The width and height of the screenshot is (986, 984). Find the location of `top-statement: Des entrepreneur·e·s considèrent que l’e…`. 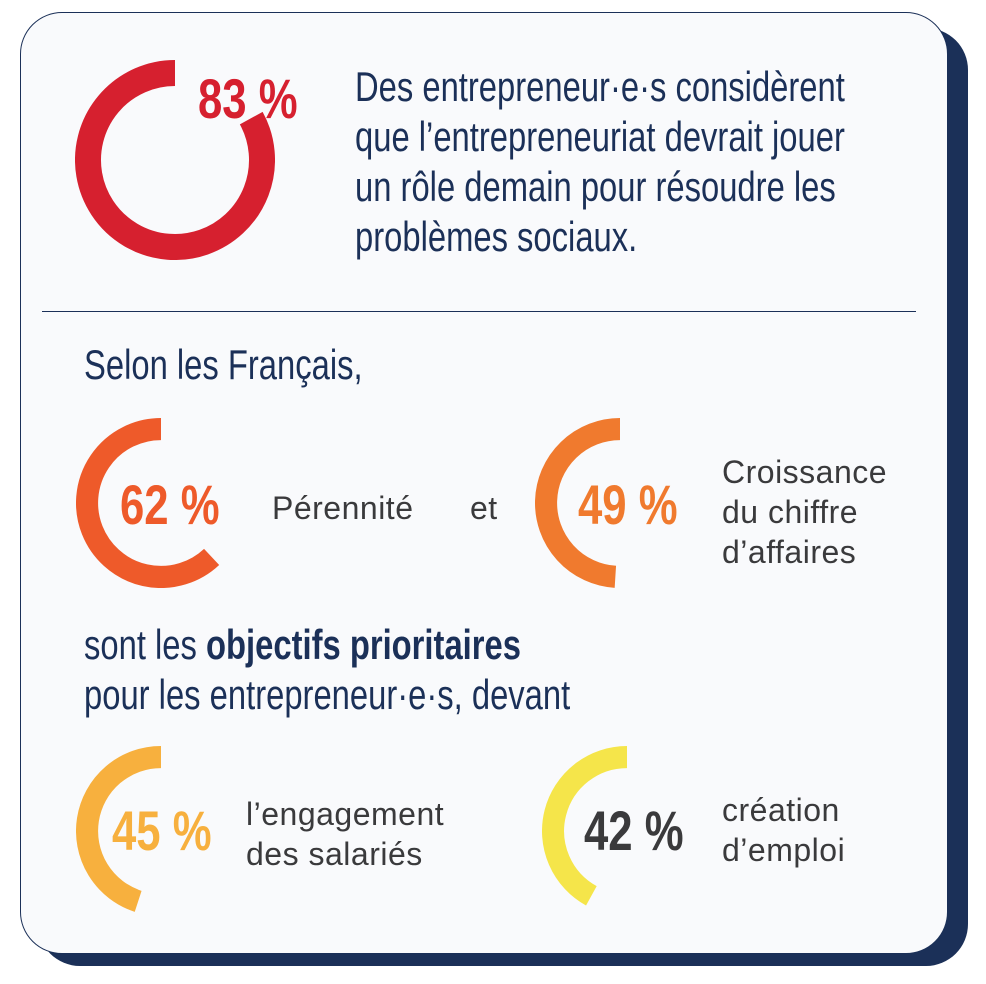

top-statement: Des entrepreneur·e·s considèrent que l’e… is located at coordinates (669, 162).